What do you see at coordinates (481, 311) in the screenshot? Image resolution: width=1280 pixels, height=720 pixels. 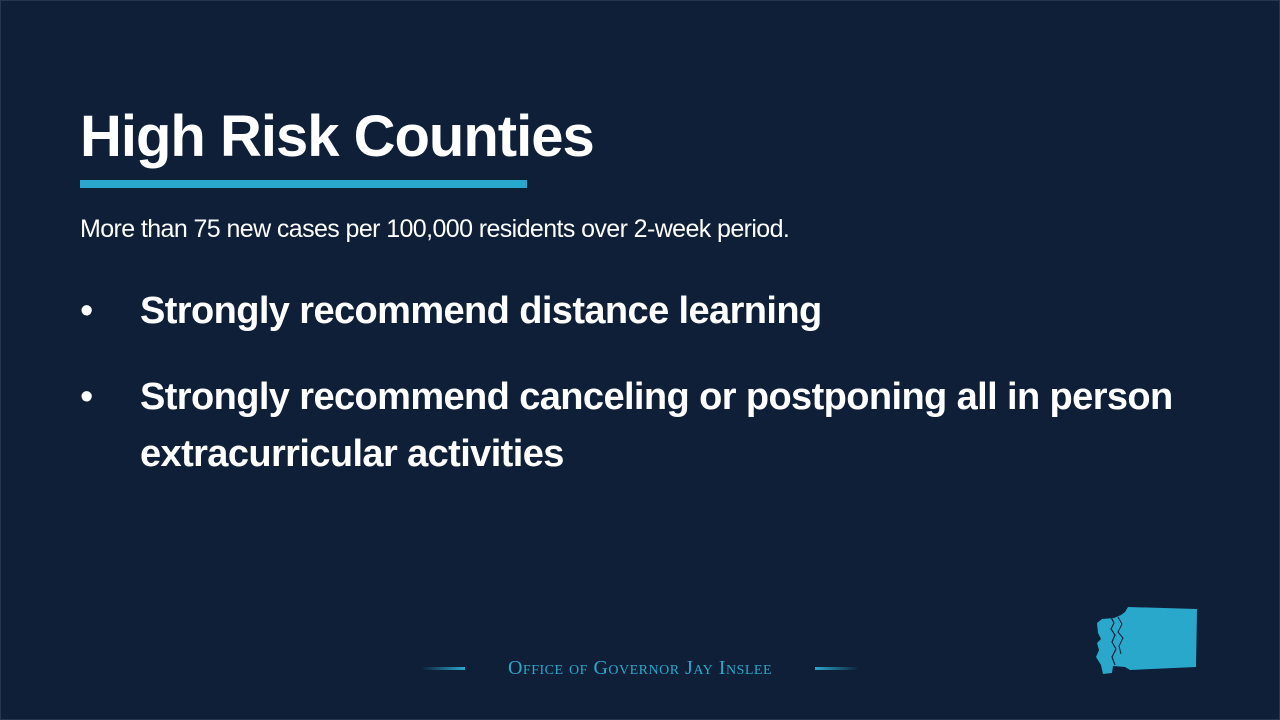 I see `bullet-text: Strongly recommend distance learning` at bounding box center [481, 311].